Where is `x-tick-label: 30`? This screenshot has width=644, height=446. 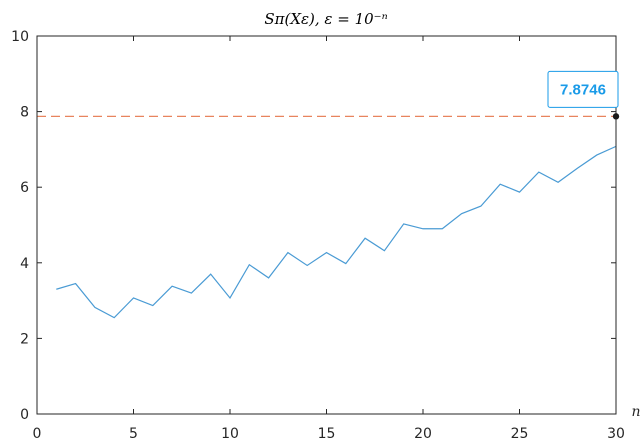 x-tick-label: 30 is located at coordinates (616, 434).